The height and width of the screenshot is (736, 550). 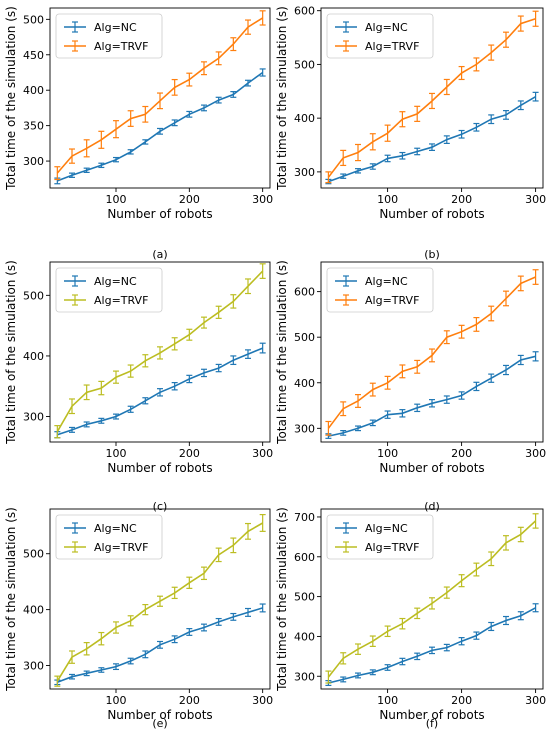 I want to click on y-tick-label: 700, so click(x=304, y=517).